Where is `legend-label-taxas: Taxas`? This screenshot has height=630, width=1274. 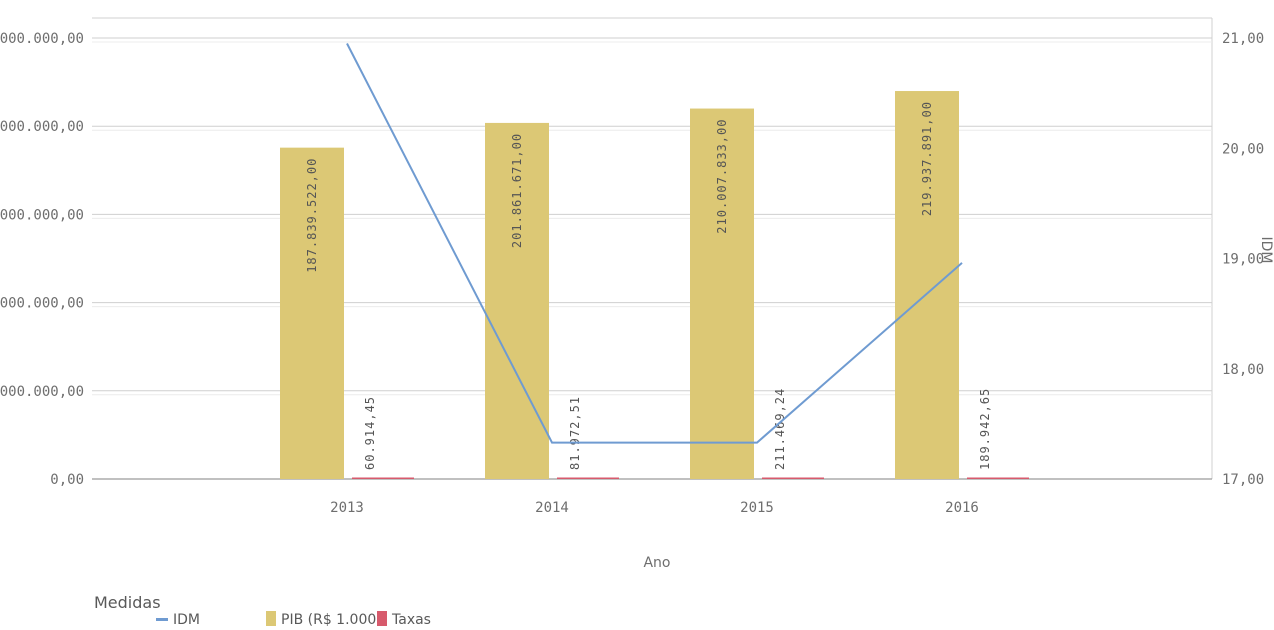
legend-label-taxas: Taxas is located at coordinates (411, 620).